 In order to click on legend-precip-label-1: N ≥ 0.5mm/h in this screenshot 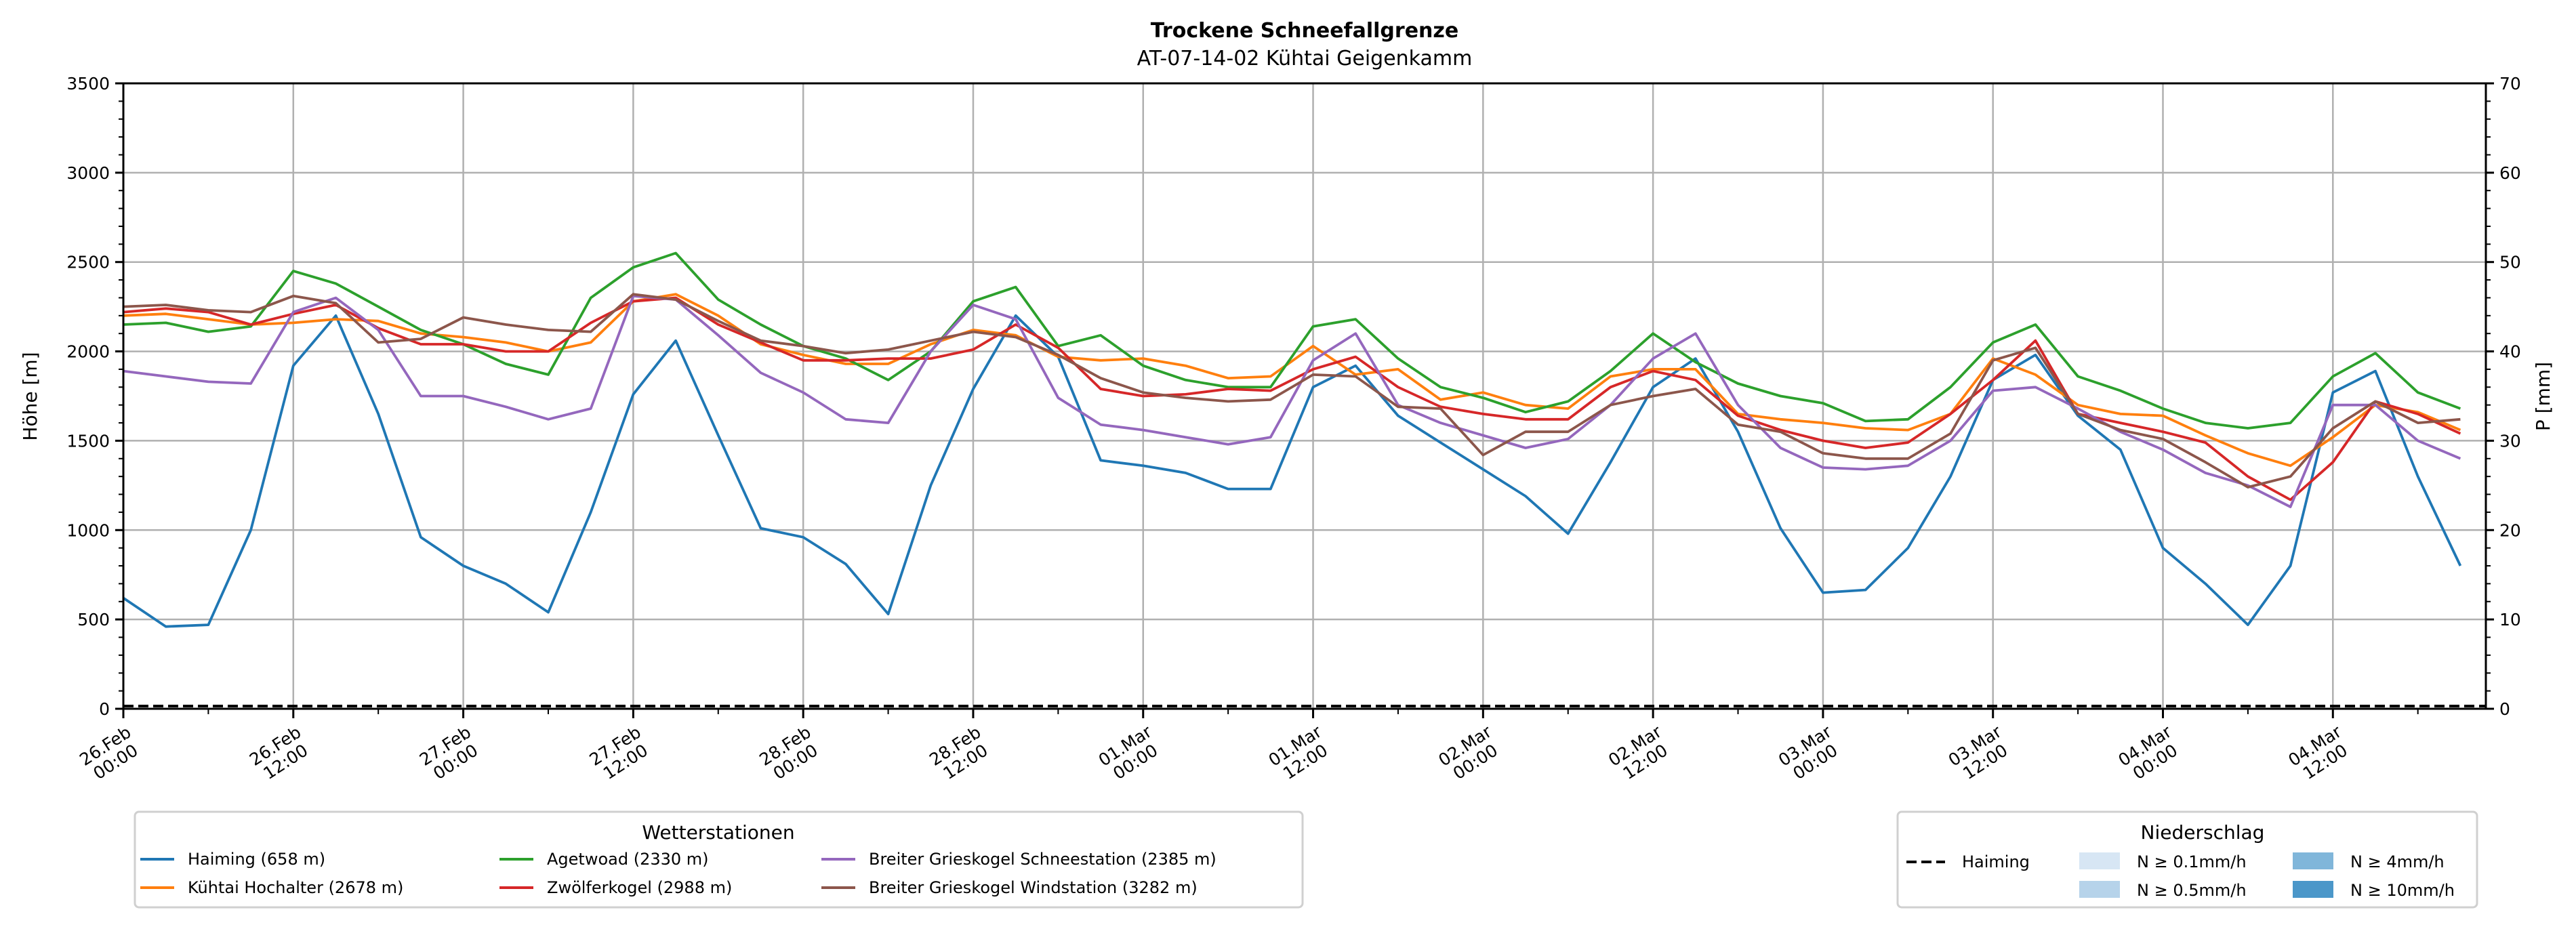, I will do `click(2192, 890)`.